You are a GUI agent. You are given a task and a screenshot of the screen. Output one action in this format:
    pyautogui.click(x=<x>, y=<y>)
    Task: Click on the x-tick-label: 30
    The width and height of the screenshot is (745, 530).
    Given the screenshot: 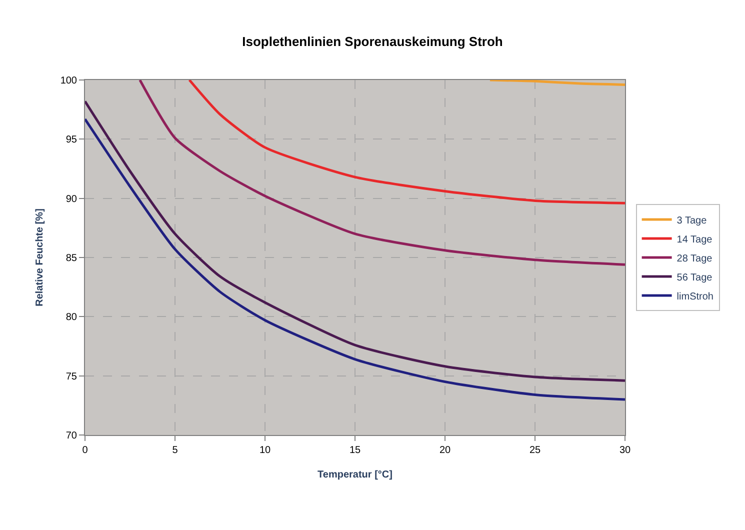 What is the action you would take?
    pyautogui.click(x=625, y=450)
    